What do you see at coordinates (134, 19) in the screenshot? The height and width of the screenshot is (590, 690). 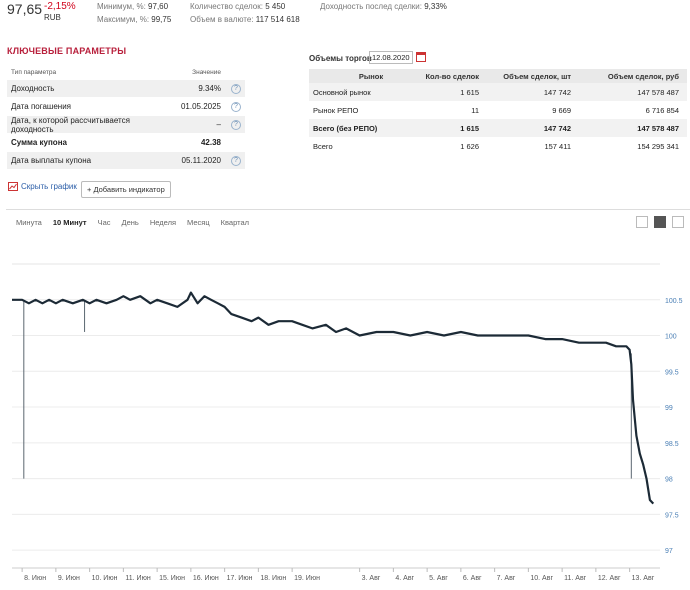 I see `stat-max: Максимум, %: 99,75` at bounding box center [134, 19].